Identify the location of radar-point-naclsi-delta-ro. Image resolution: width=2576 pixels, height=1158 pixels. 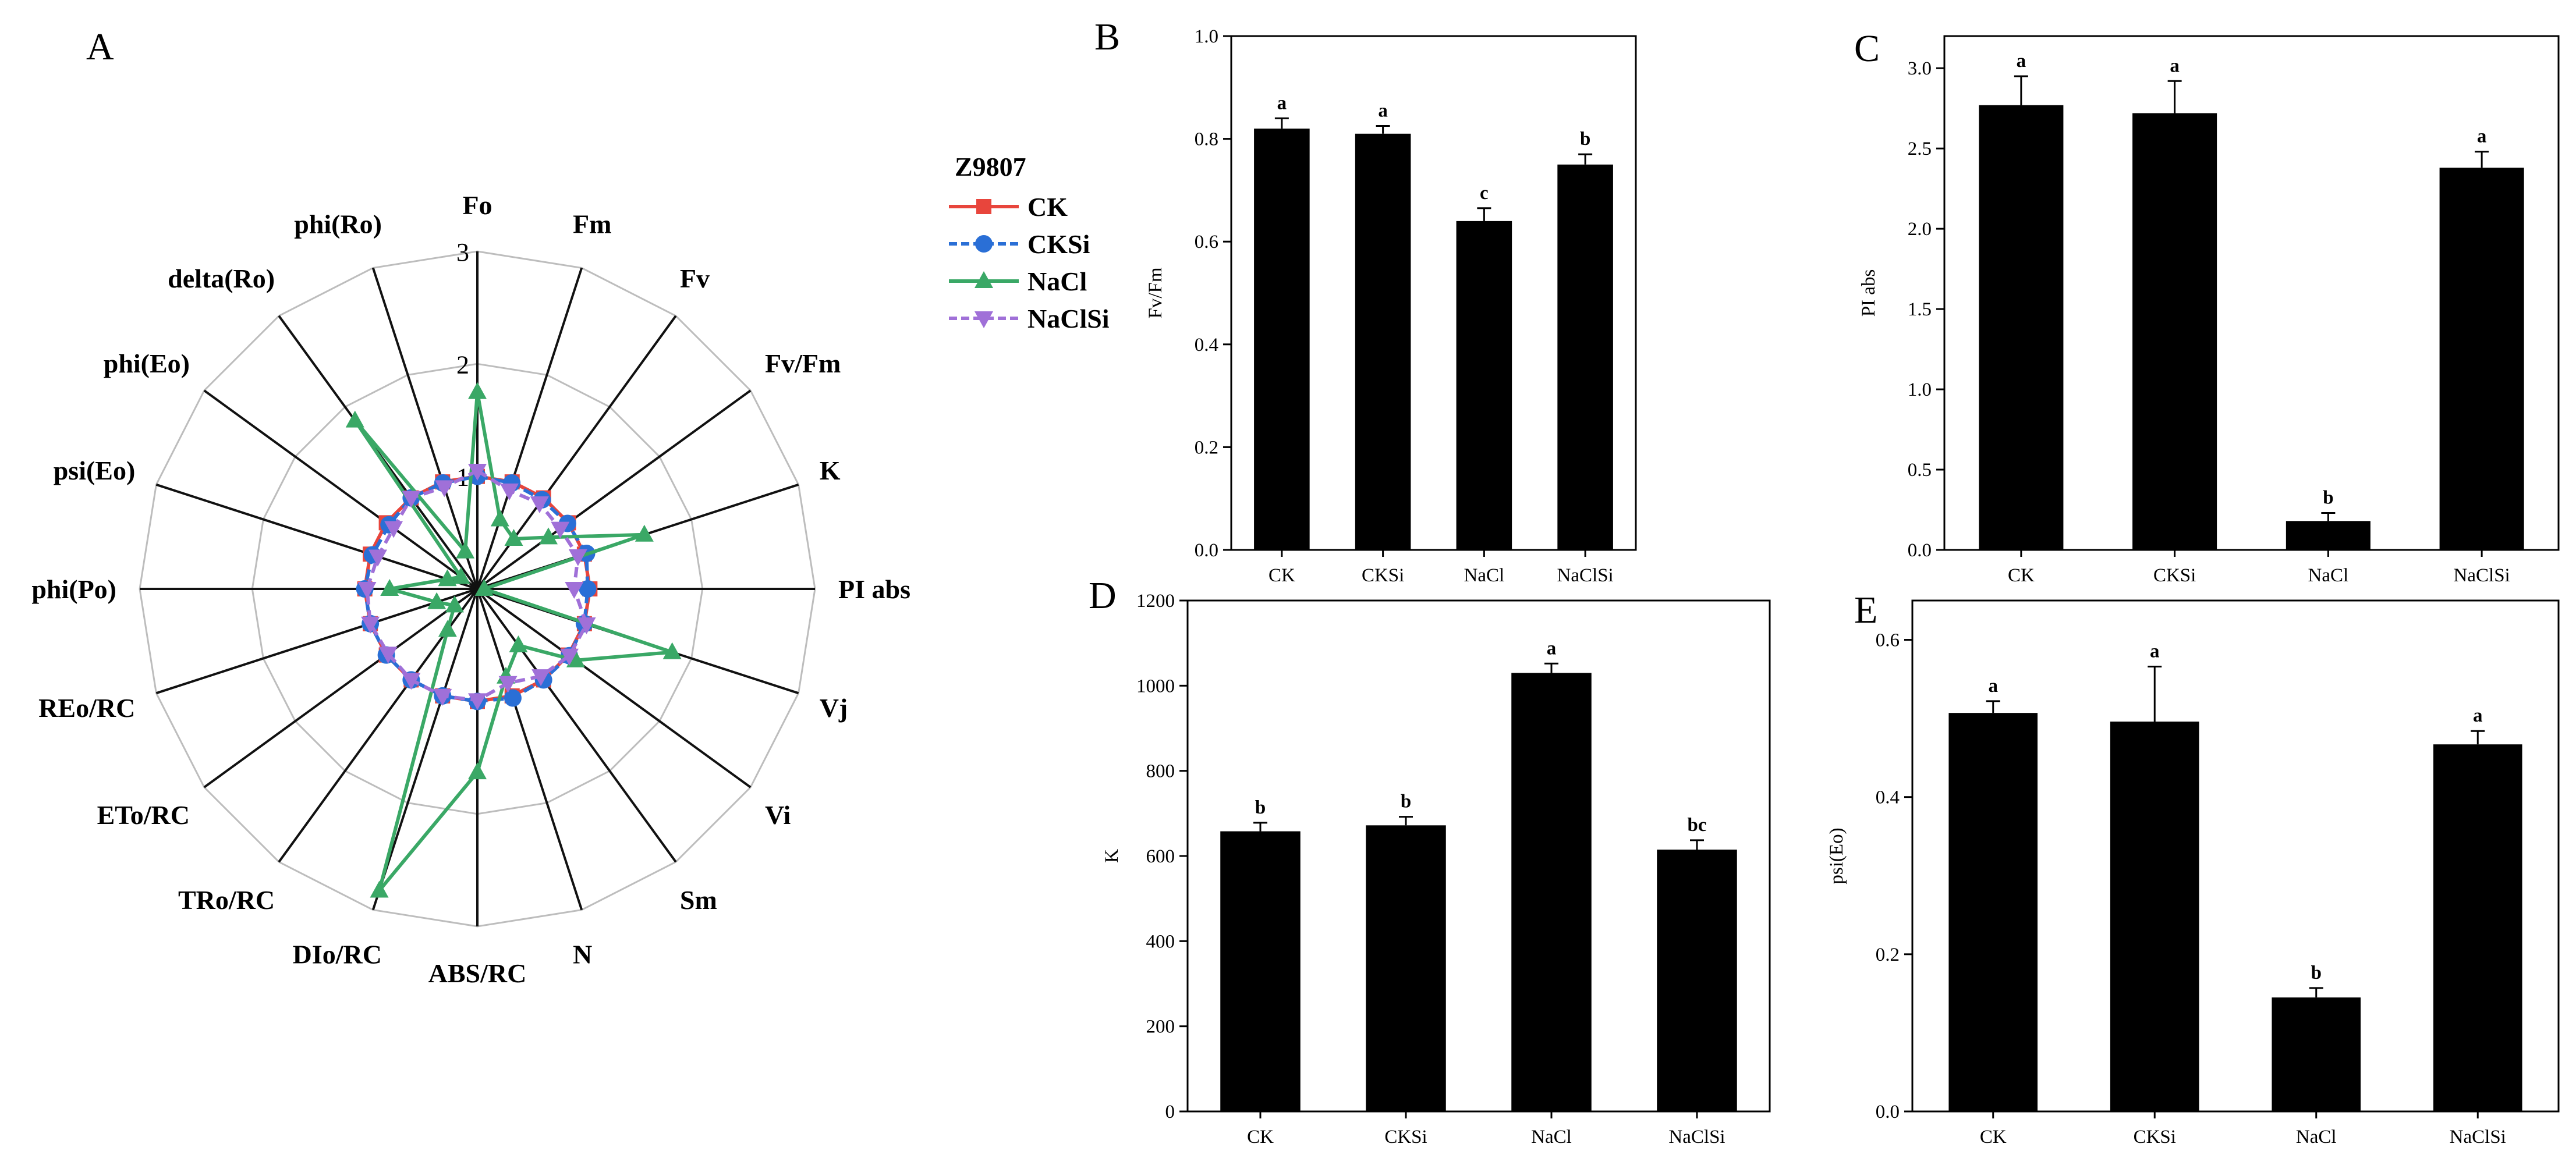
(411, 499).